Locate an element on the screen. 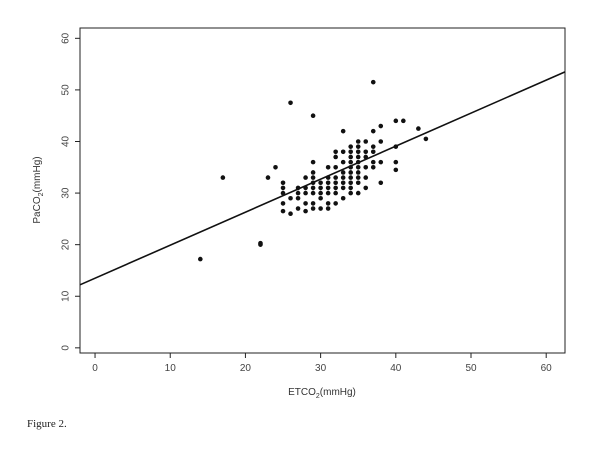  x-axis: 0 10 20 30 40 50 60 is located at coordinates (322, 363).